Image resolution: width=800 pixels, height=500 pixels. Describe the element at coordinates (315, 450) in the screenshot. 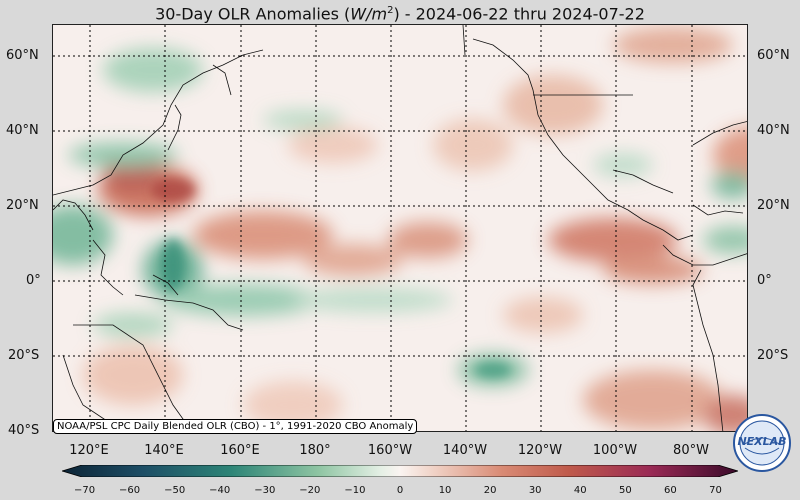

I see `lon-label-180: 180°` at that location.